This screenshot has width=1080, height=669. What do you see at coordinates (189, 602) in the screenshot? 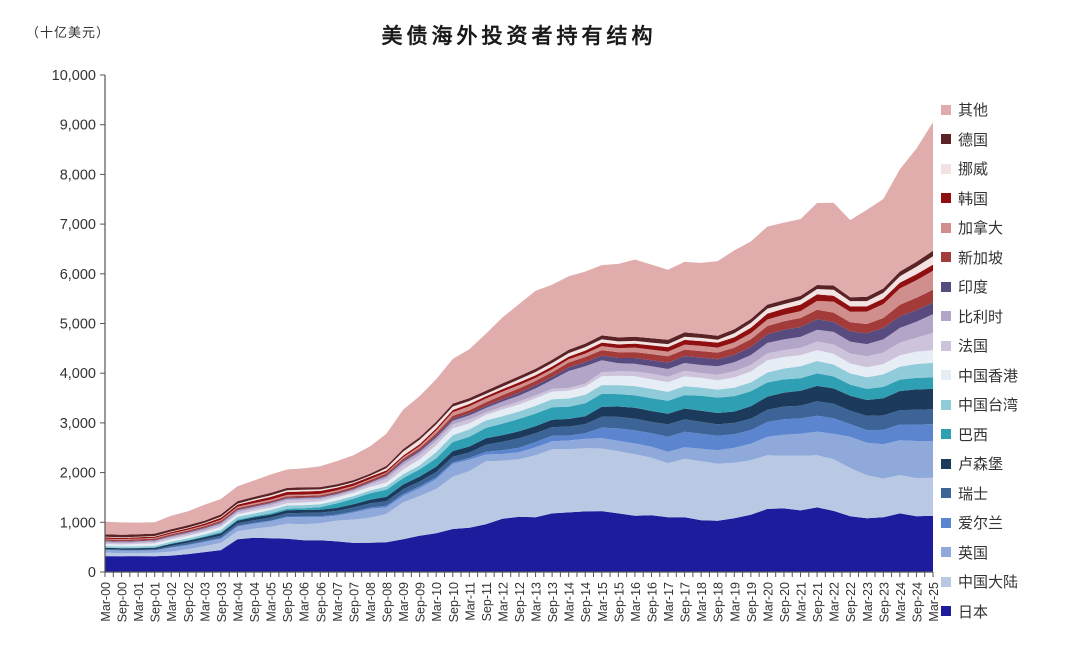
I see `x-axis-label: Sep-02` at bounding box center [189, 602].